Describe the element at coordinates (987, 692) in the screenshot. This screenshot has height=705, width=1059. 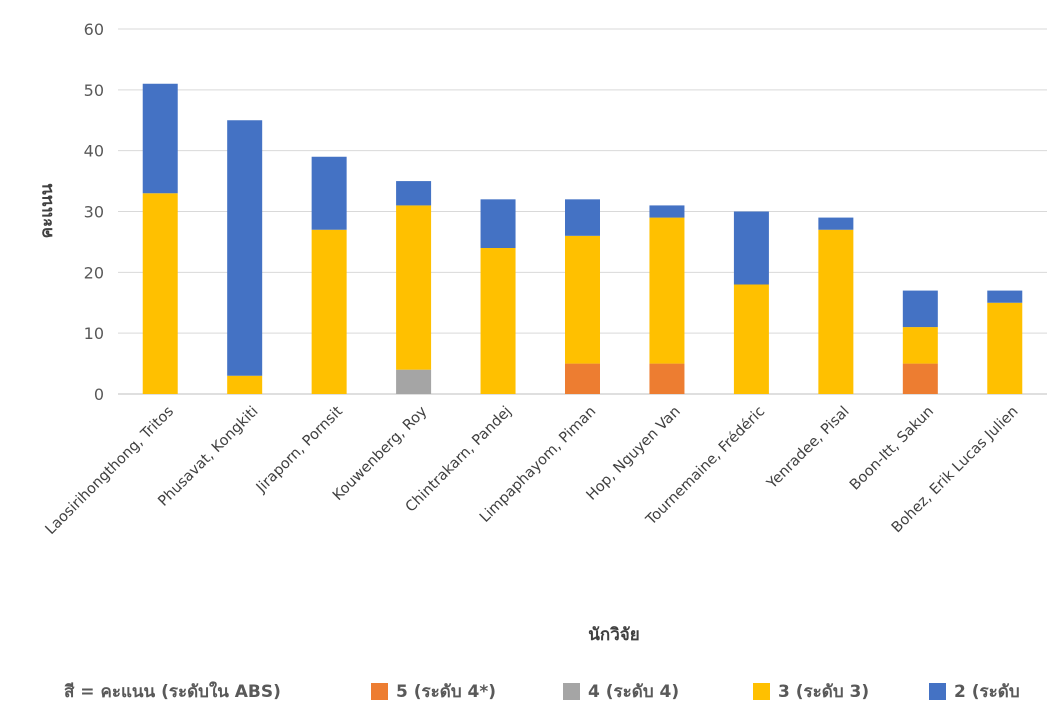
I see `legend-label: 2 (ระดับ` at that location.